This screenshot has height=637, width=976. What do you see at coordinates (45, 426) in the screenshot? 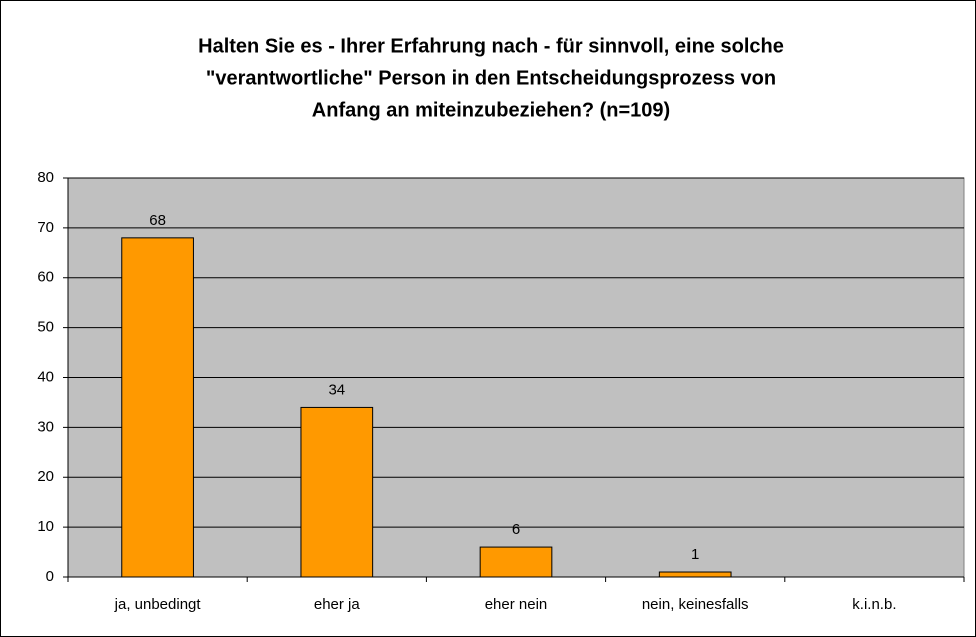
I see `y-tick-label: 30` at bounding box center [45, 426].